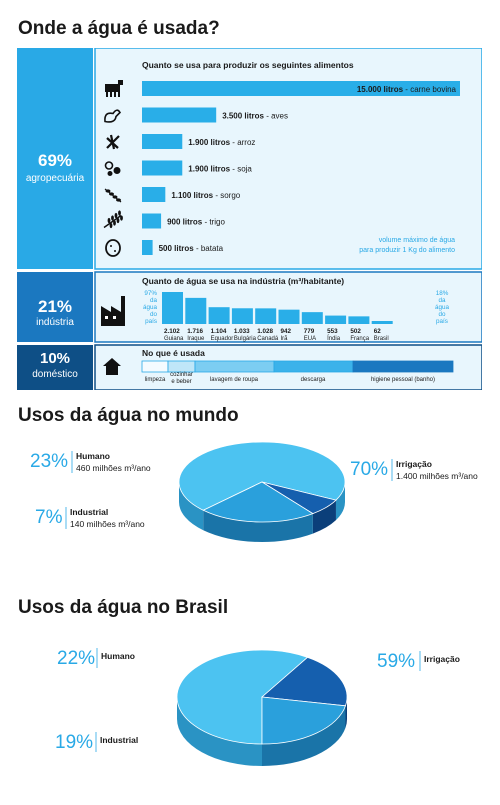 This screenshot has height=805, width=500. What do you see at coordinates (118, 656) in the screenshot?
I see `brazil-humano-name: Humano` at bounding box center [118, 656].